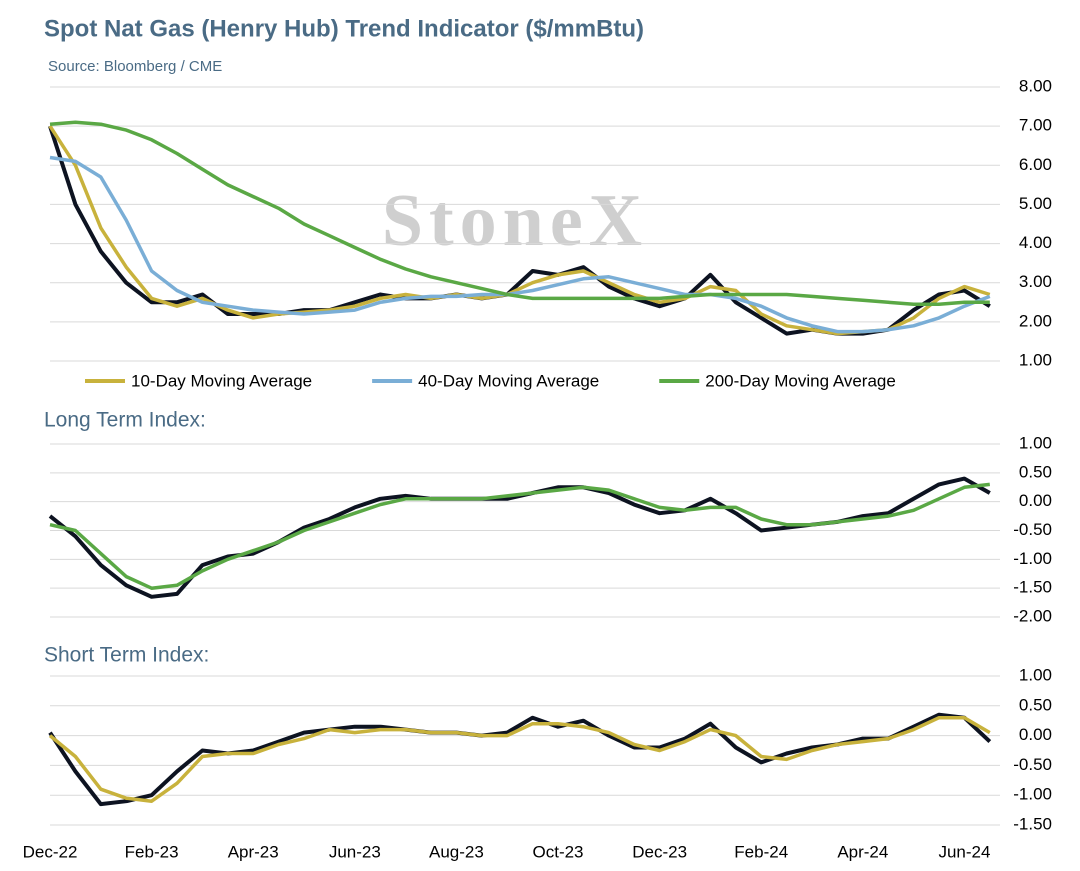 The width and height of the screenshot is (1080, 871). What do you see at coordinates (659, 851) in the screenshot?
I see `x-tick-label: Dec-23` at bounding box center [659, 851].